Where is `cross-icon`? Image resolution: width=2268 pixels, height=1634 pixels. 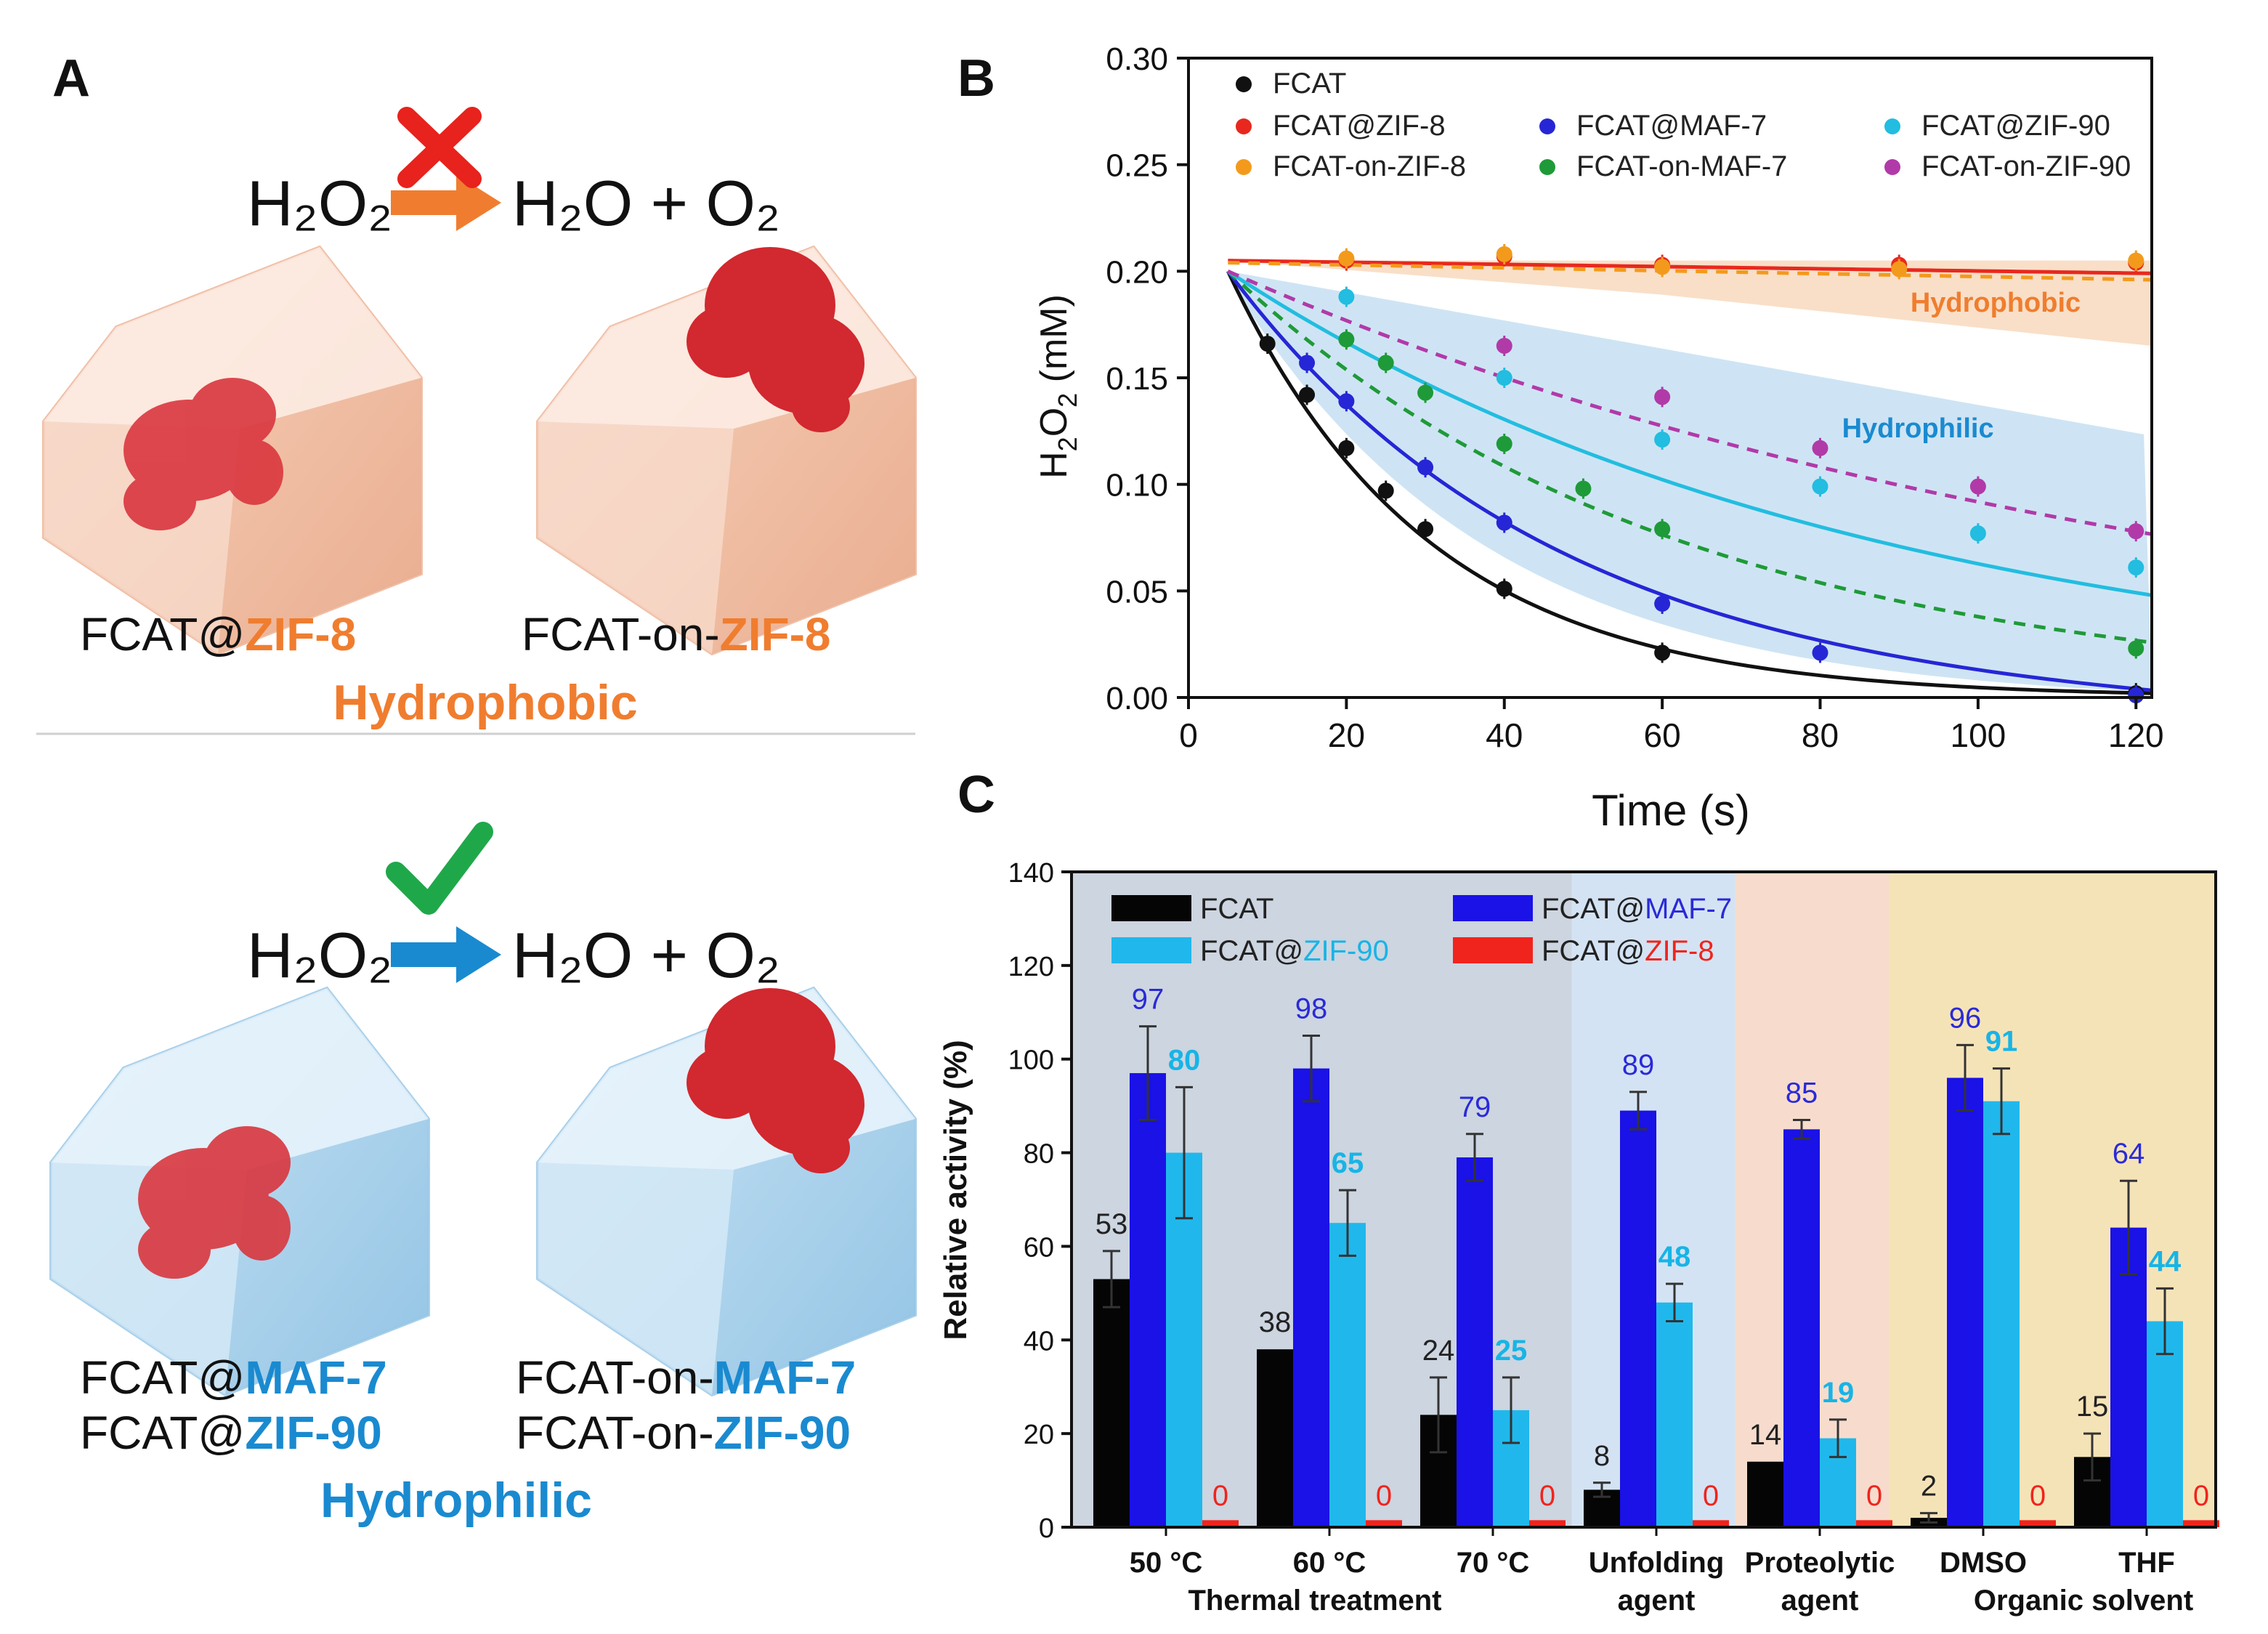 cross-icon is located at coordinates (439, 147).